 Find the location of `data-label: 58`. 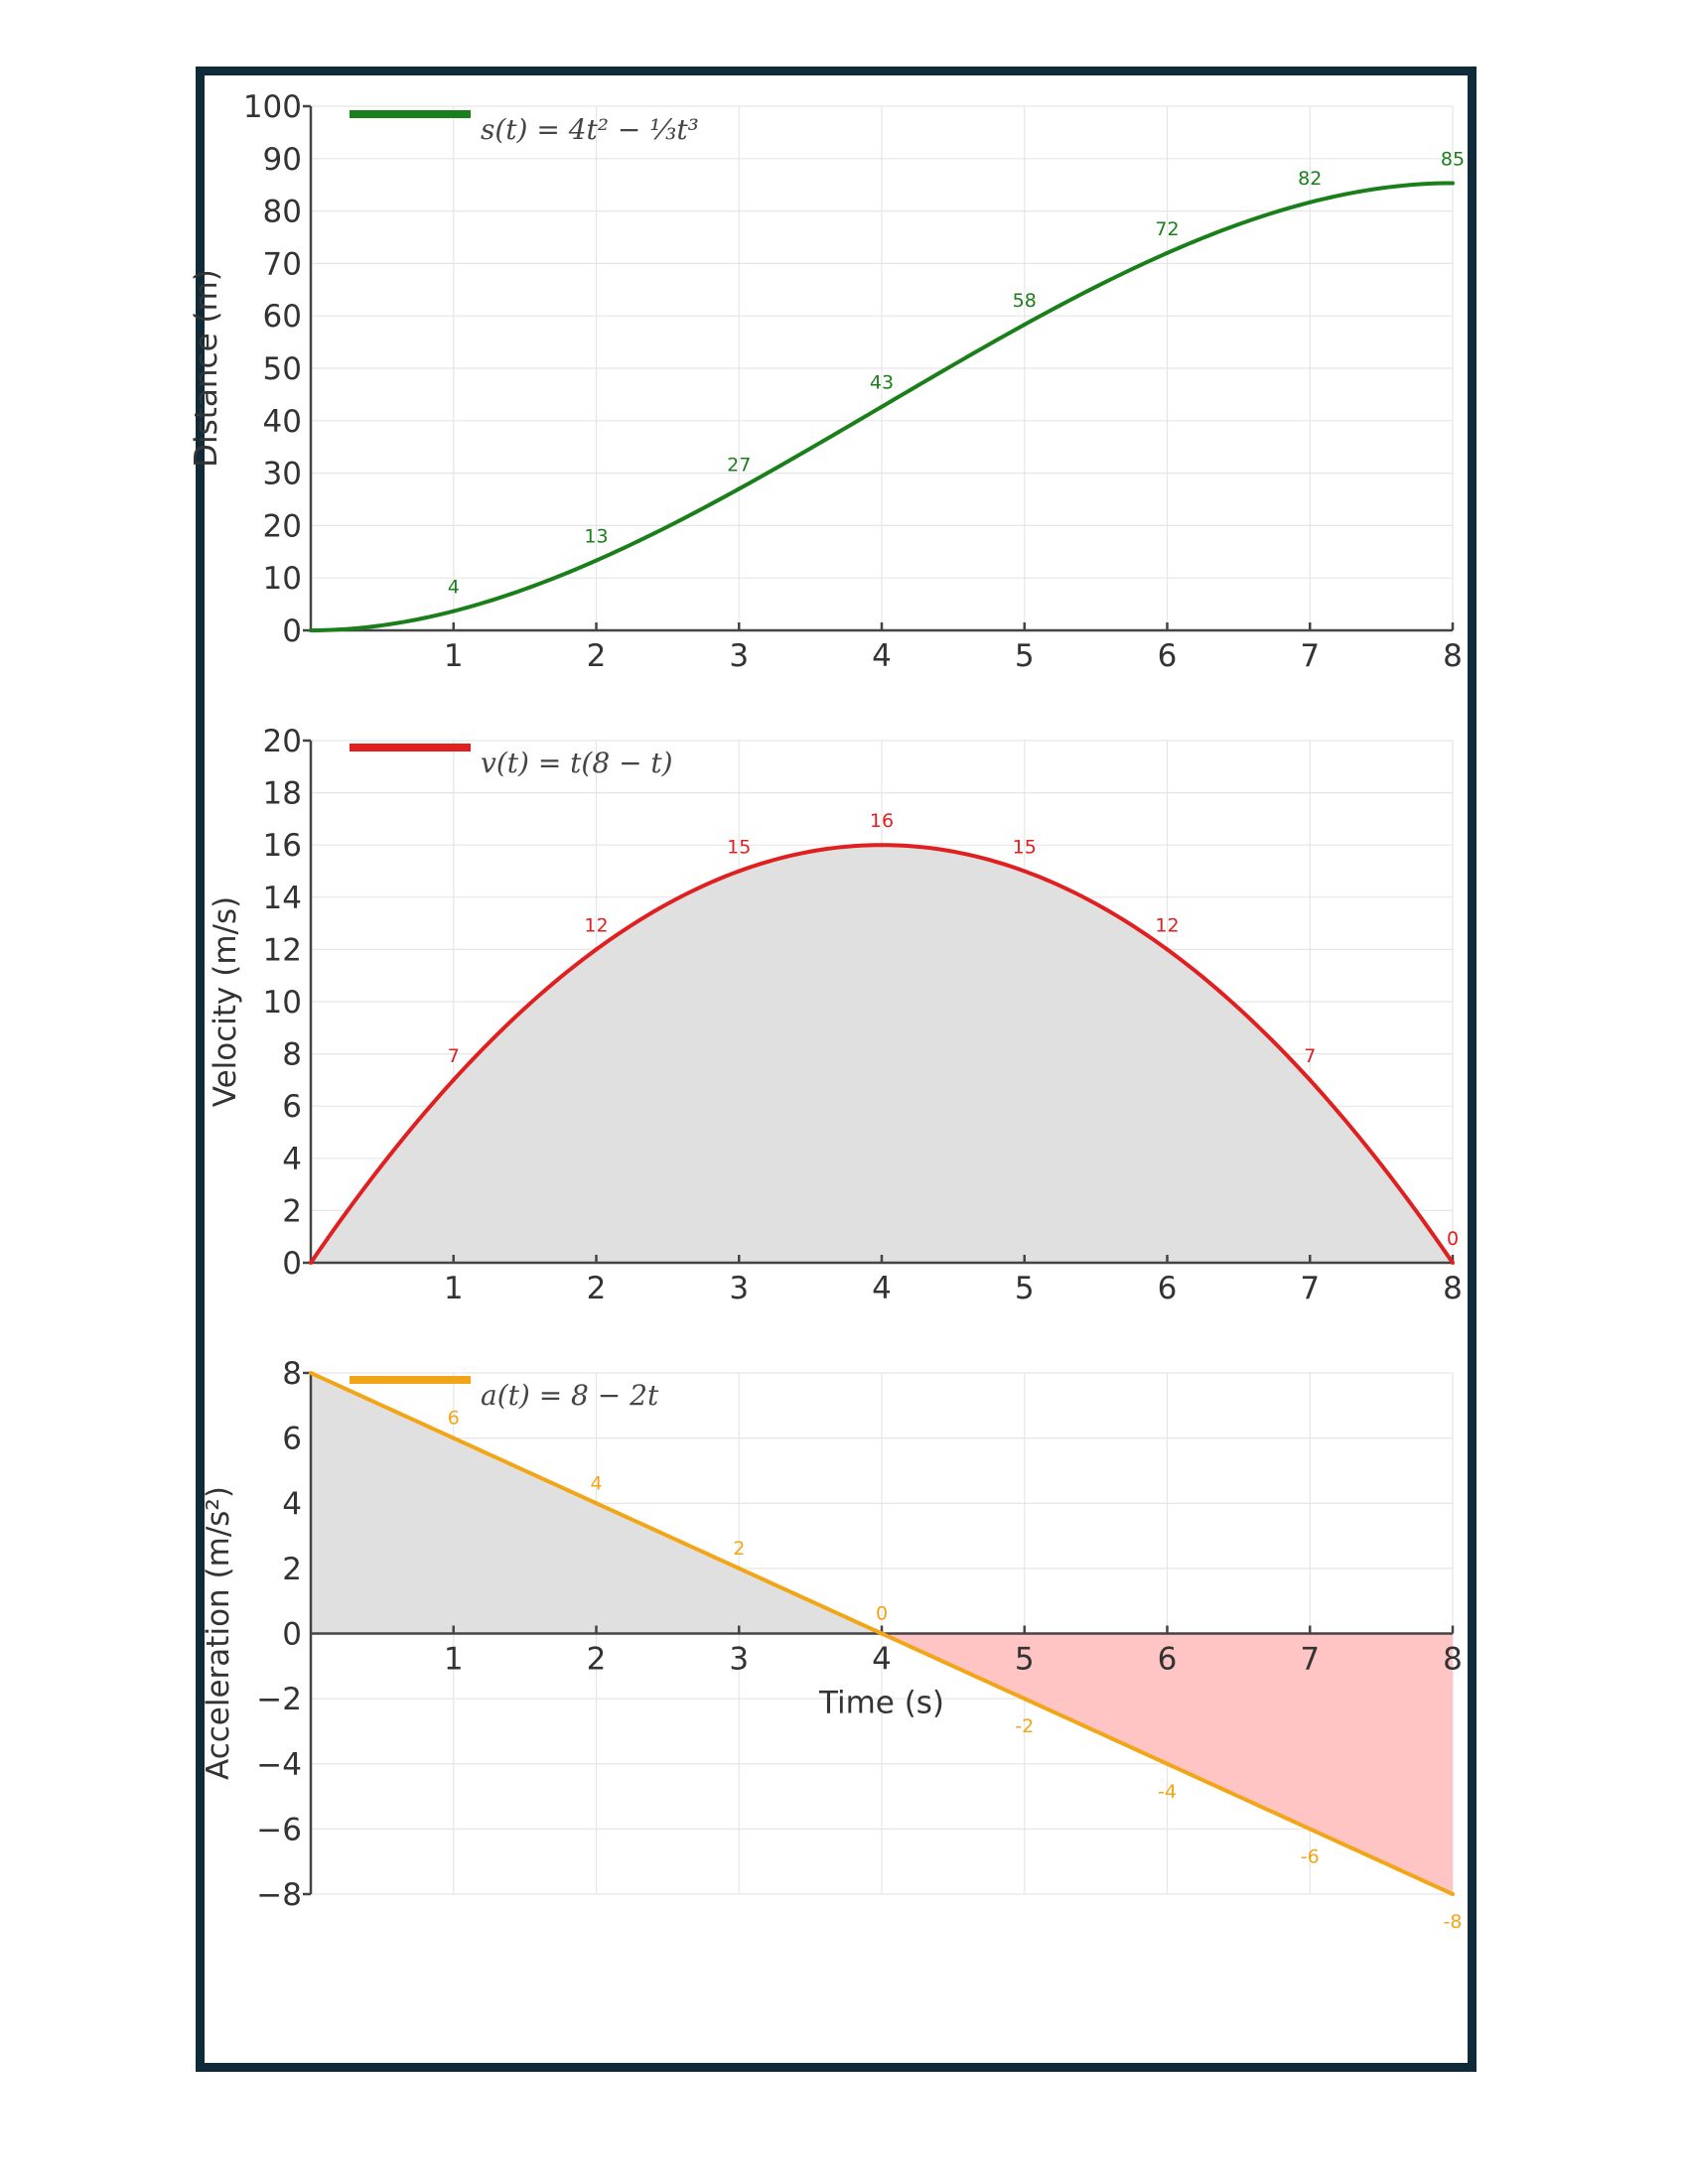

data-label: 58 is located at coordinates (1025, 301).